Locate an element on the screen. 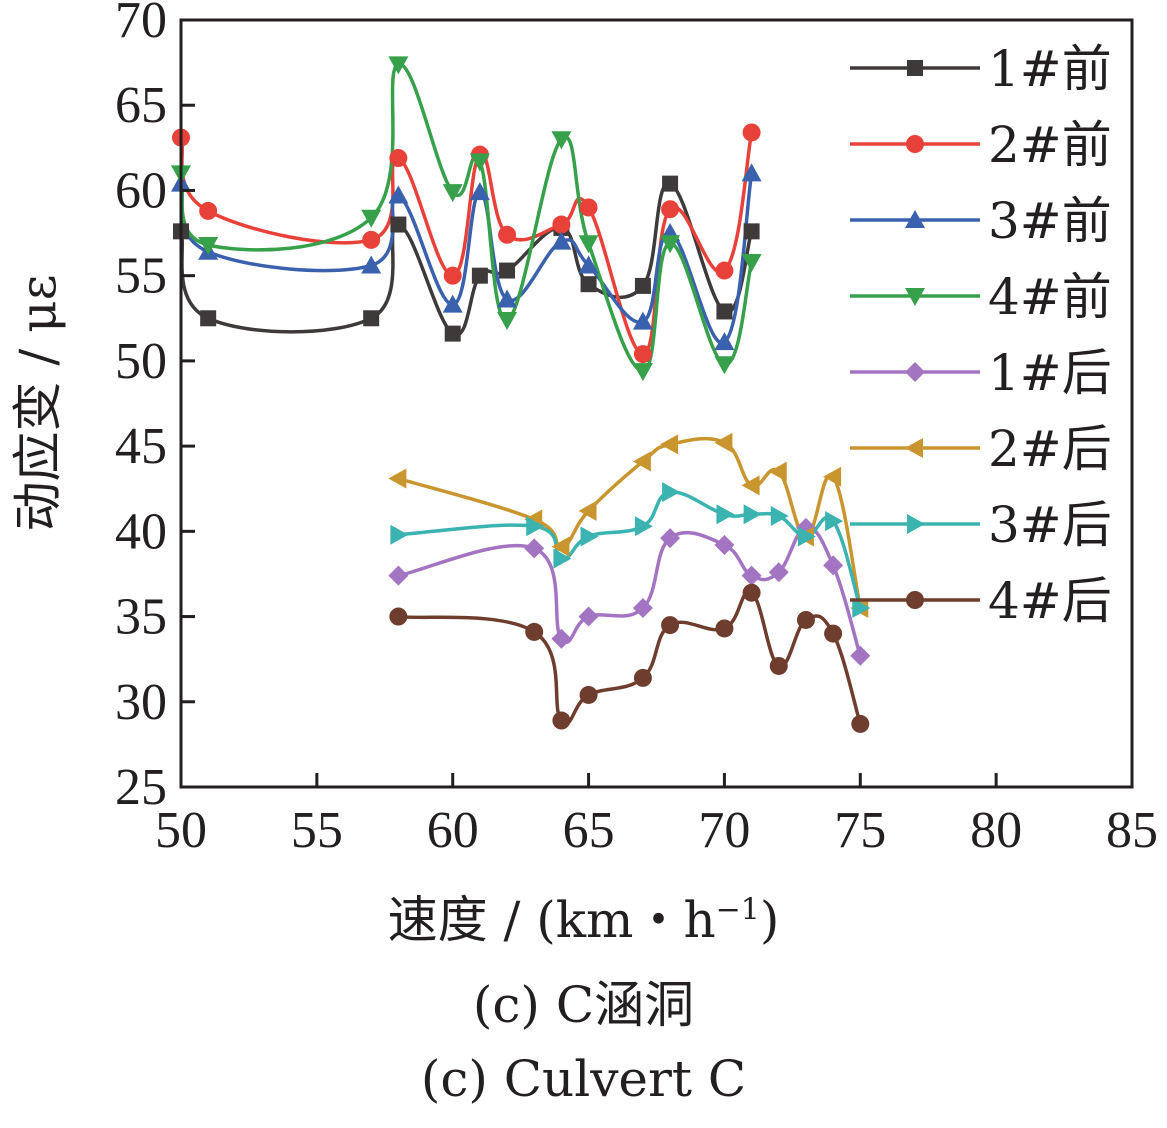 This screenshot has width=1167, height=1128. legend: 1#前 2#前 3#前 4#前 1#后 2#后 3#后 4#后 is located at coordinates (981, 335).